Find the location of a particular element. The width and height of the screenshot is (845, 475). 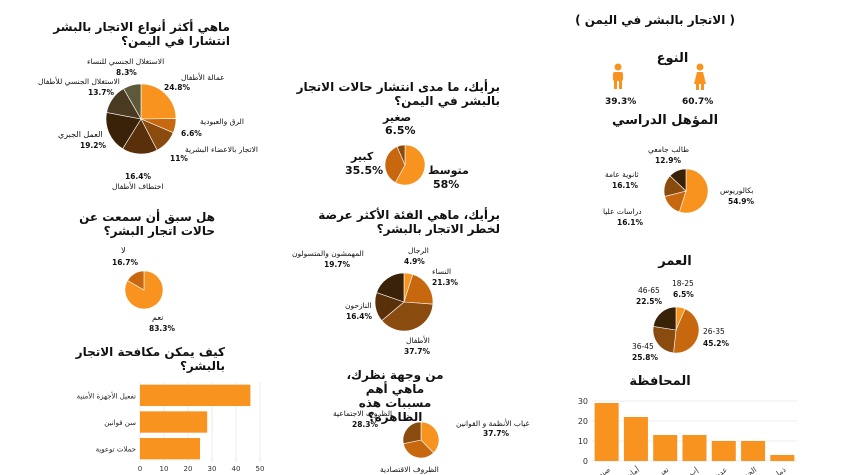

types-label-6: الاستغلال الجنسي للنساء is located at coordinates (126, 61).